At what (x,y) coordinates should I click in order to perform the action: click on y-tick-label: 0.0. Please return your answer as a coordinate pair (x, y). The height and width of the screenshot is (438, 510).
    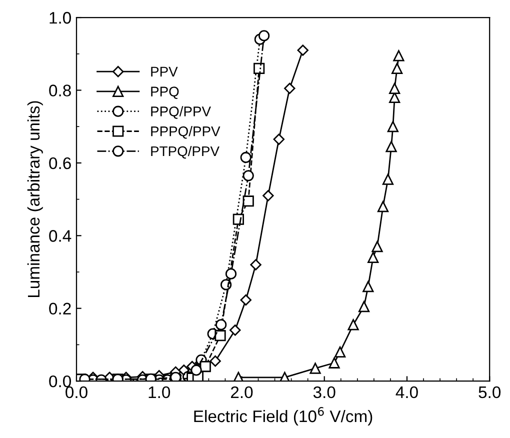
    Looking at the image, I should click on (60, 381).